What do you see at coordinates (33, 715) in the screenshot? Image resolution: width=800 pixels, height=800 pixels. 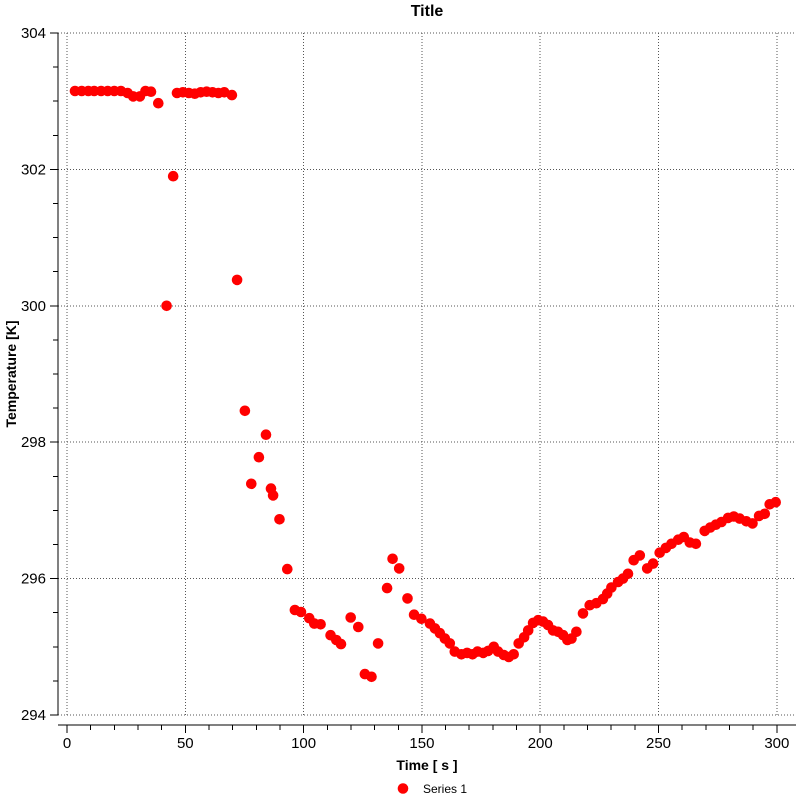 I see `y-tick-label: 294` at bounding box center [33, 715].